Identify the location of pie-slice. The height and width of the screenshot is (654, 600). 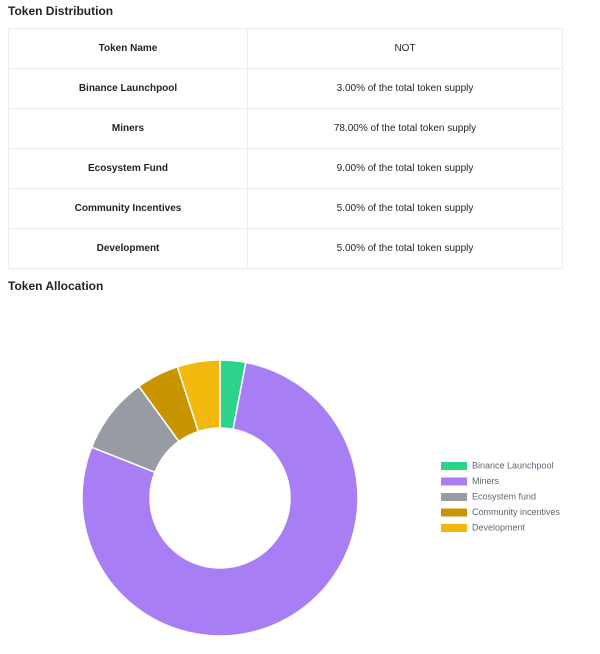
(198, 396).